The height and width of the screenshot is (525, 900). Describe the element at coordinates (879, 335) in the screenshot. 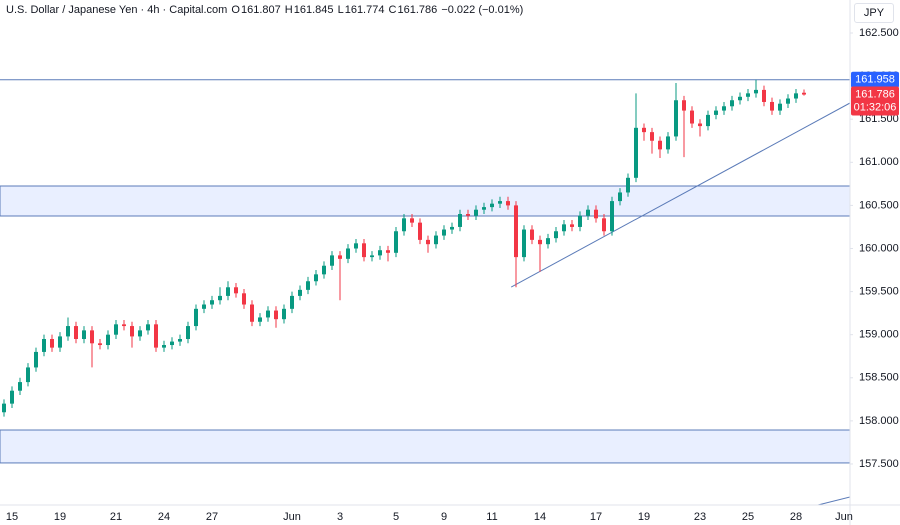

I see `y-tick-label: 159.000` at that location.